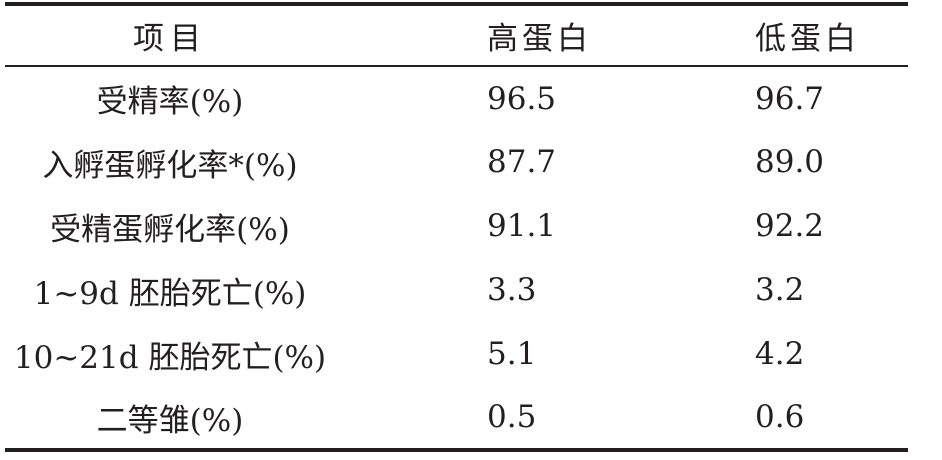 The height and width of the screenshot is (460, 942). I want to click on table-row: 1~9d 胚胎死亡(%) 3.3 3.2, so click(456, 290).